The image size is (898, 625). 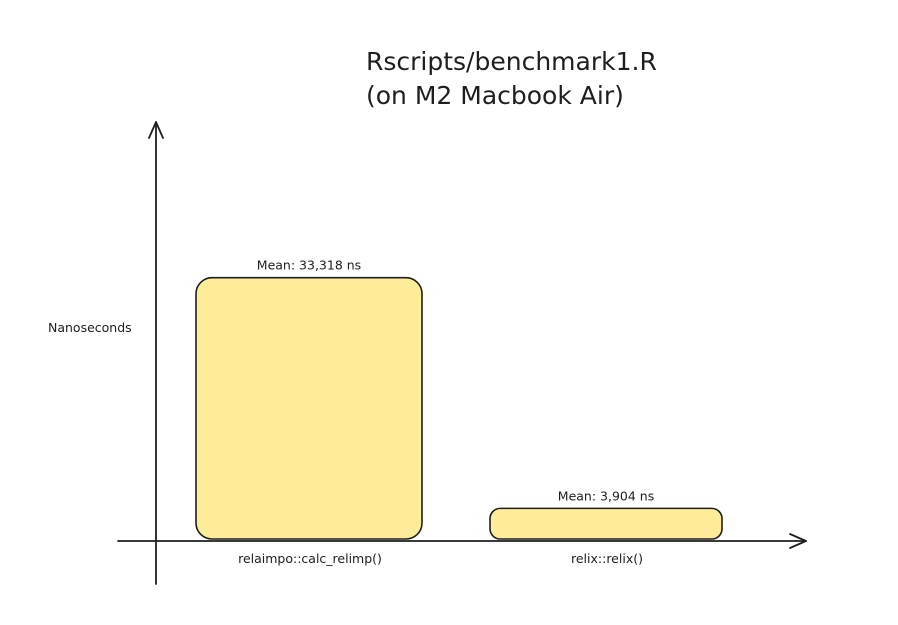 What do you see at coordinates (462, 541) in the screenshot?
I see `x-axis` at bounding box center [462, 541].